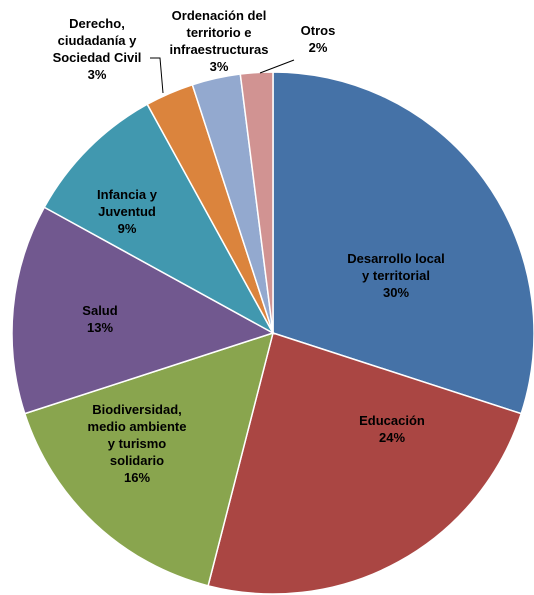 This screenshot has width=534, height=595. I want to click on slice-name-infancia: Juventud, so click(127, 211).